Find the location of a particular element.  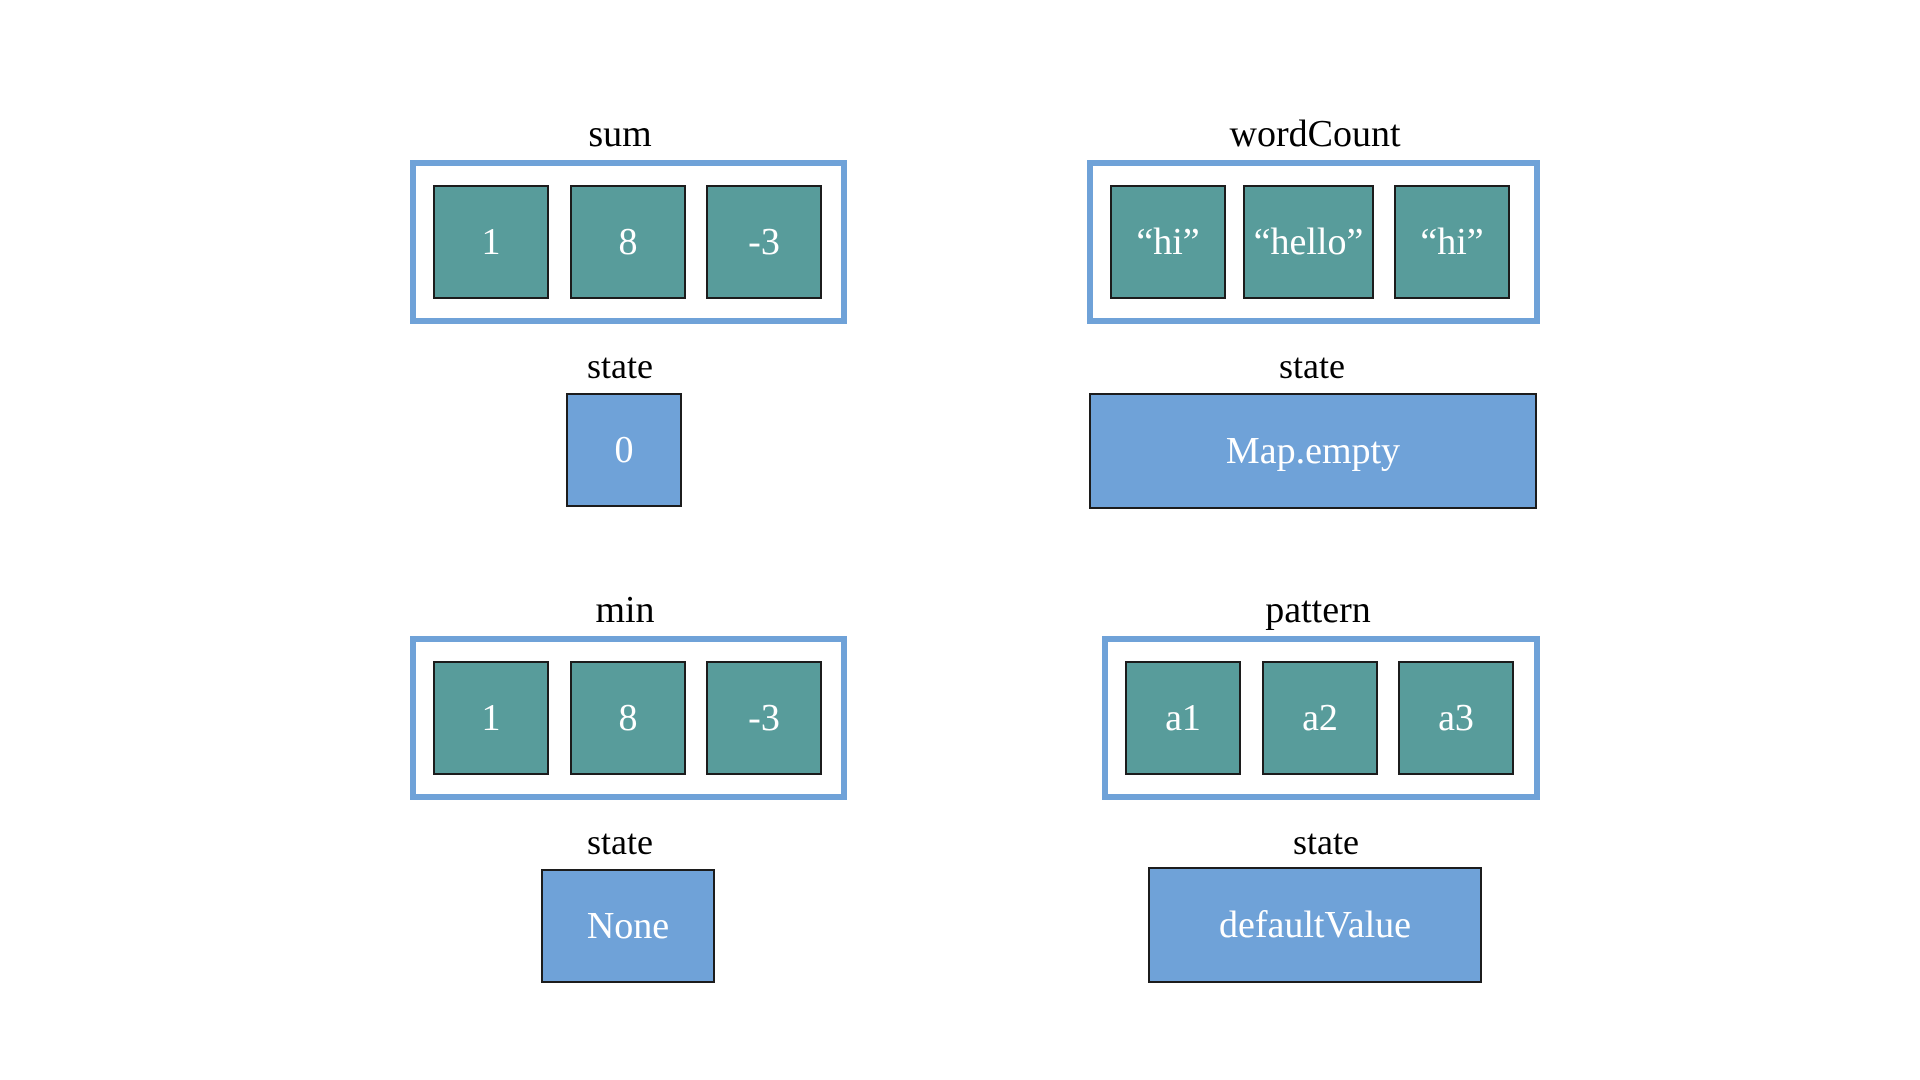

sequence-container-wordcount: “hi” “hello” “hi” is located at coordinates (1313, 242).